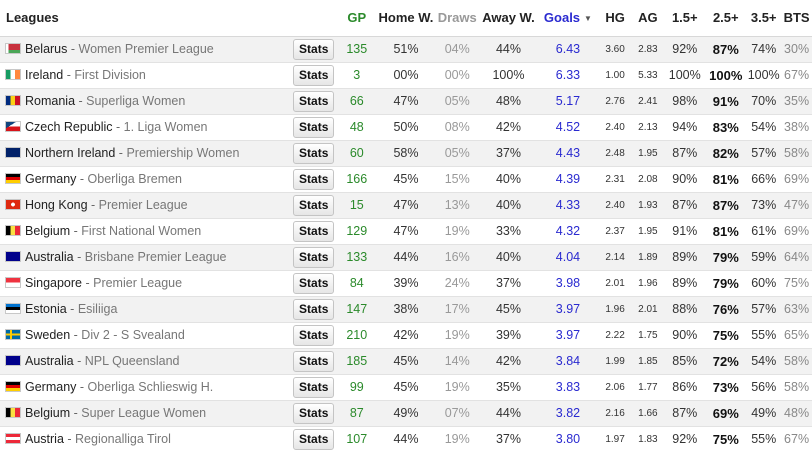 The width and height of the screenshot is (812, 452). I want to click on competition-name: Super League Women, so click(144, 413).